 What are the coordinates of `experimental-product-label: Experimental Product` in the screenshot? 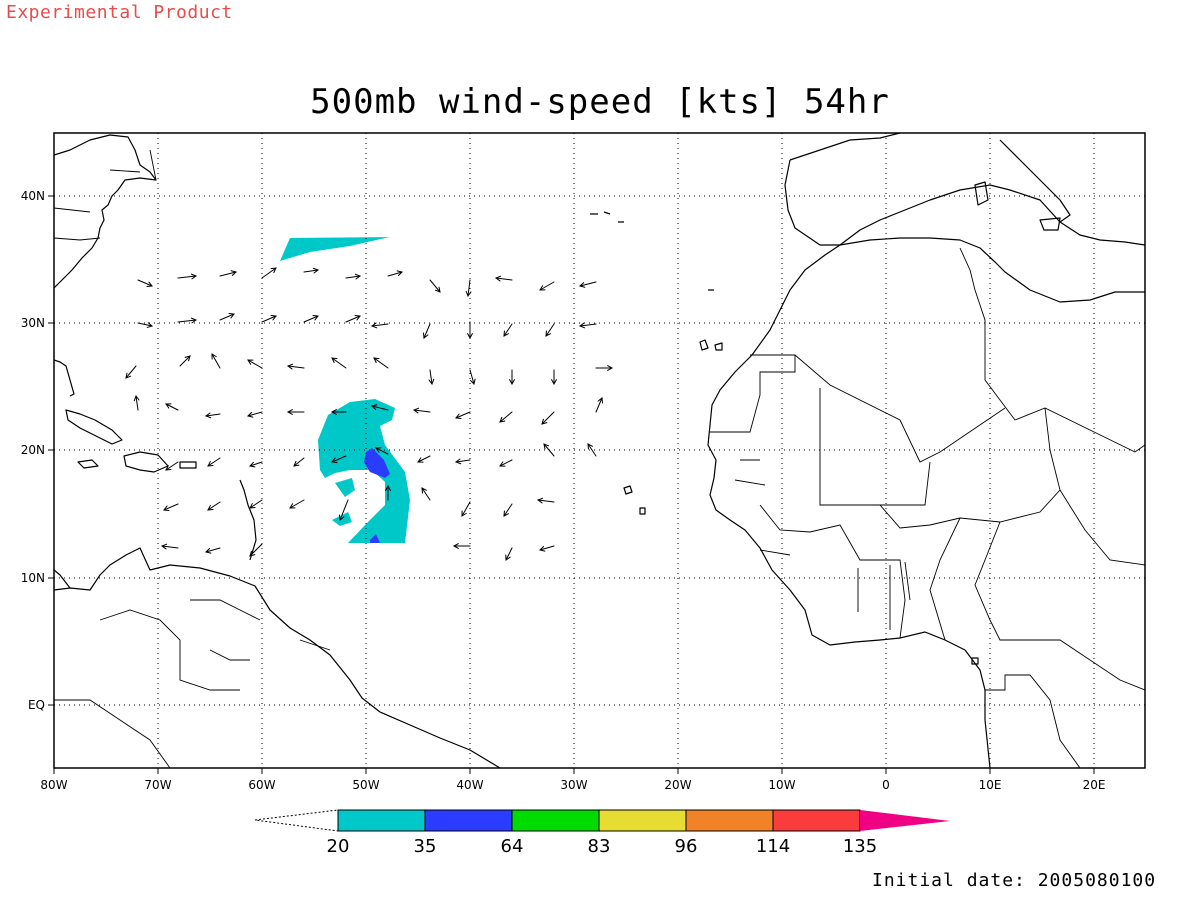 It's located at (119, 12).